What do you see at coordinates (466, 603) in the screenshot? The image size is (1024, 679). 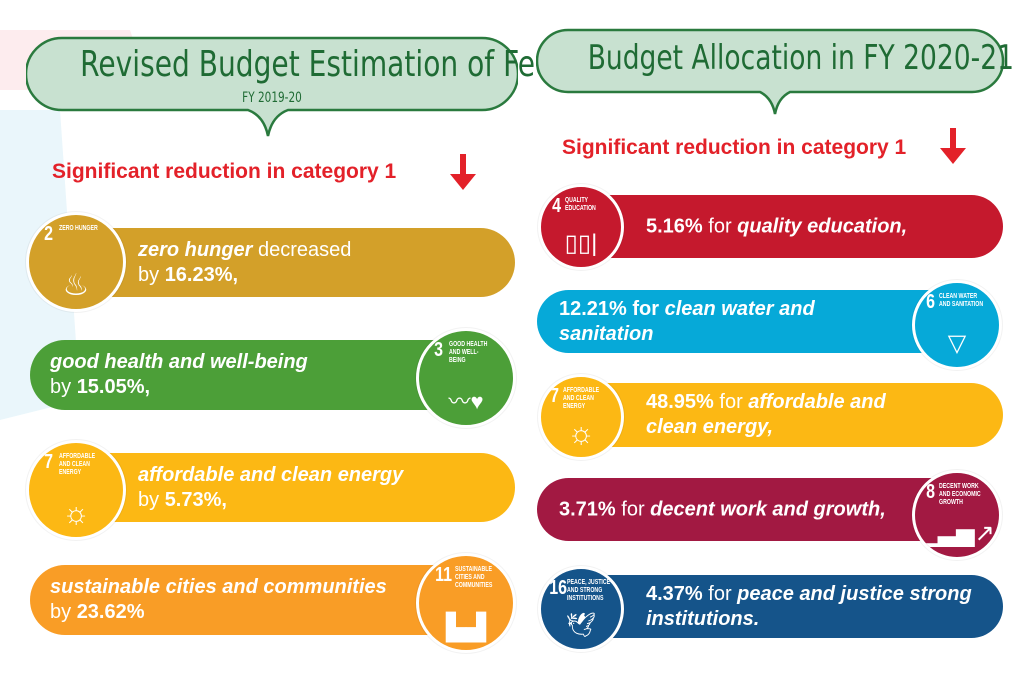 I see `sdg-11-badge: 11 Sustainable Cities and Communities ▙▟` at bounding box center [466, 603].